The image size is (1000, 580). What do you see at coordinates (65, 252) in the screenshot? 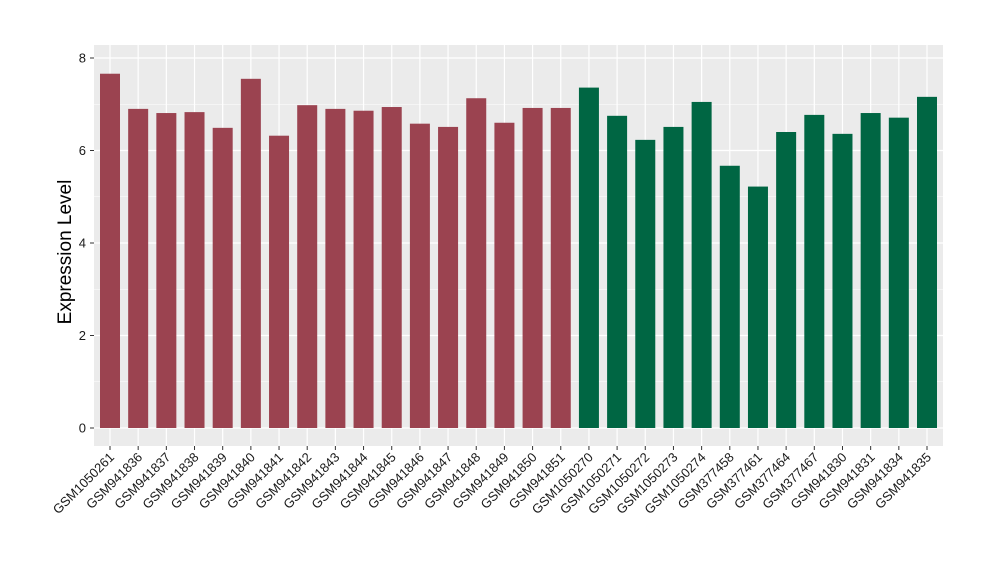
I see `y-axis-title: Expression Level` at bounding box center [65, 252].